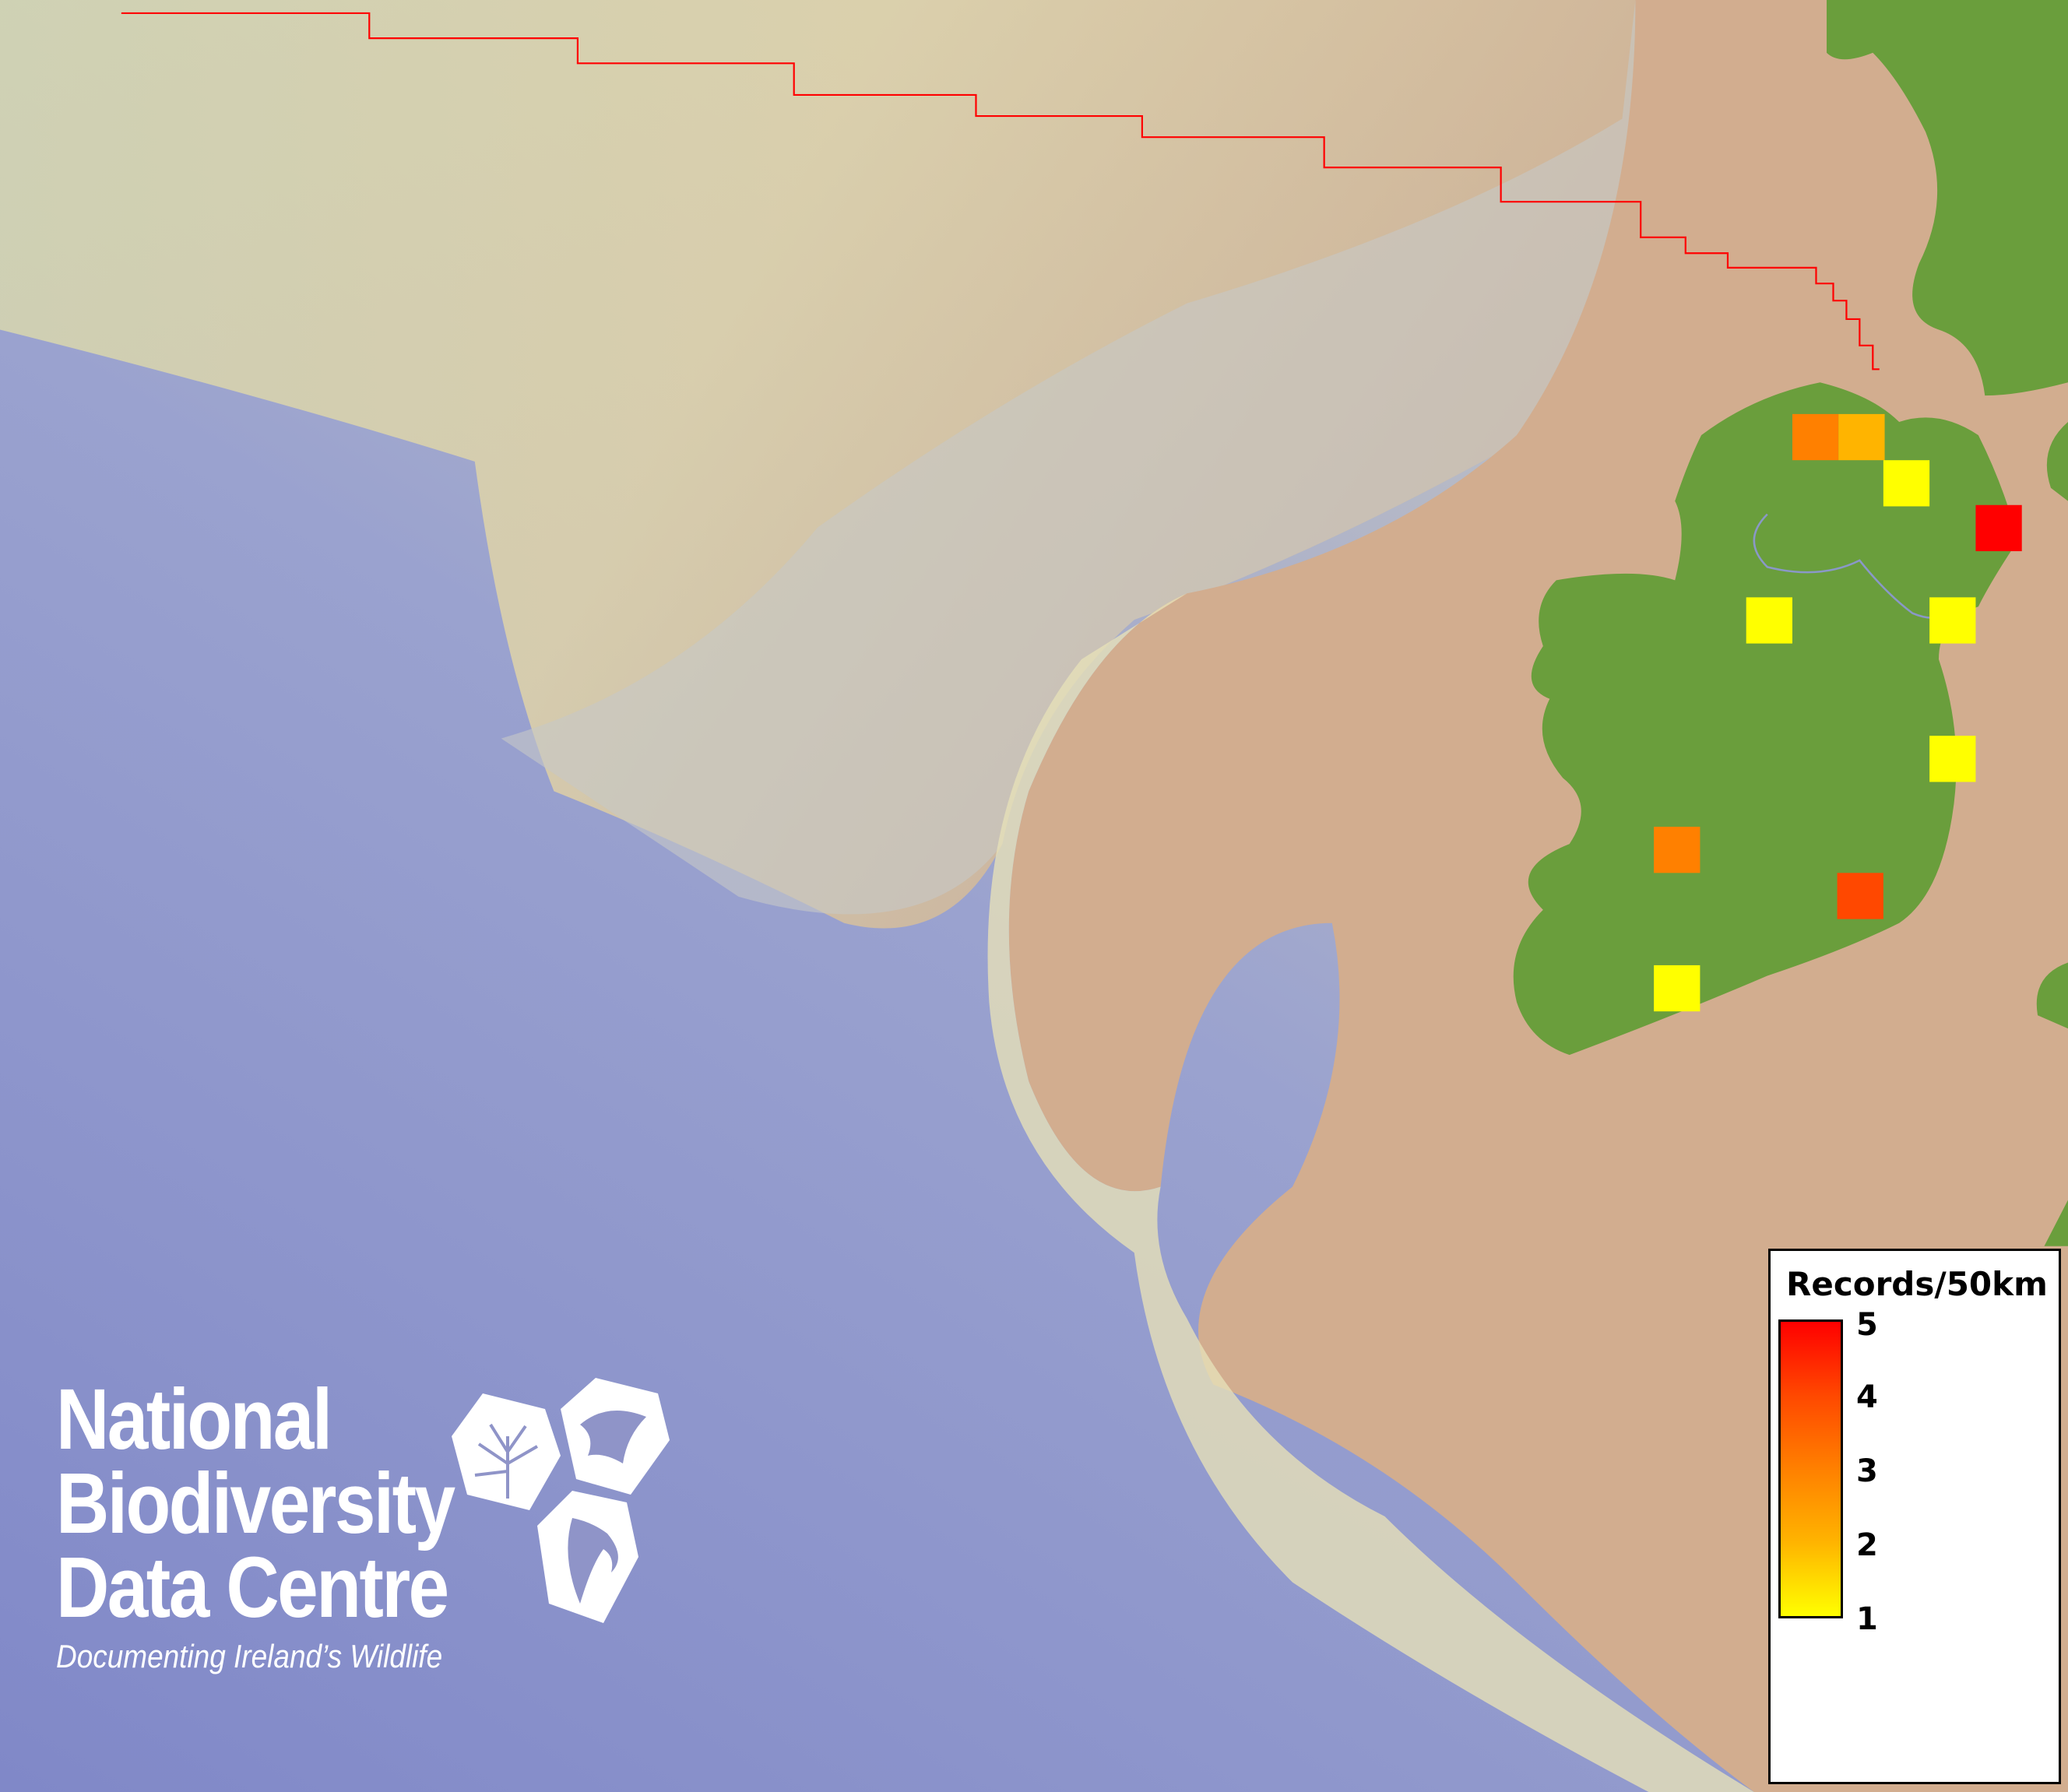 The height and width of the screenshot is (1792, 2068). I want to click on legend-tick-1: 1, so click(1867, 1619).